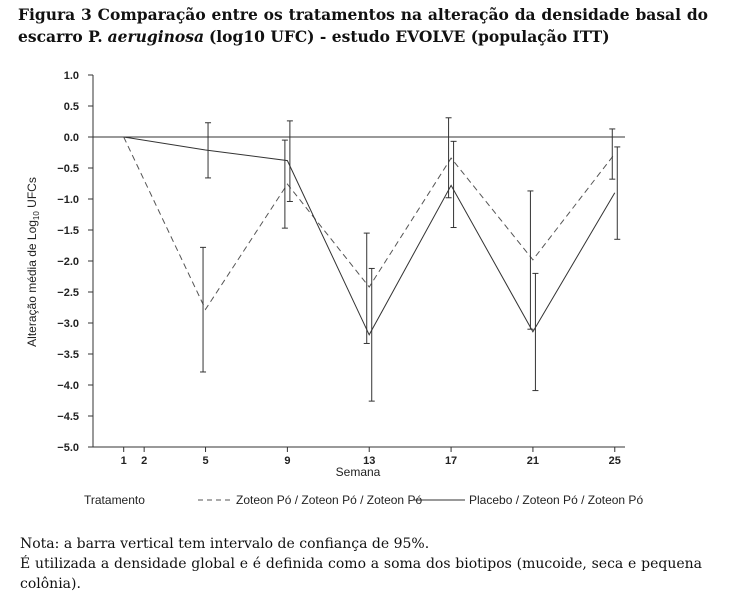 This screenshot has height=607, width=729. I want to click on caption-italic-species: aeruginosa, so click(156, 36).